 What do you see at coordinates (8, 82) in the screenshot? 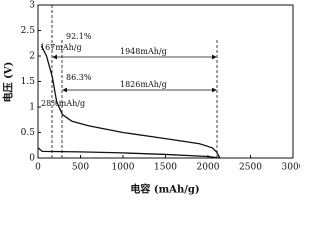
I see `y-axis-label: 电压 (V)` at bounding box center [8, 82].